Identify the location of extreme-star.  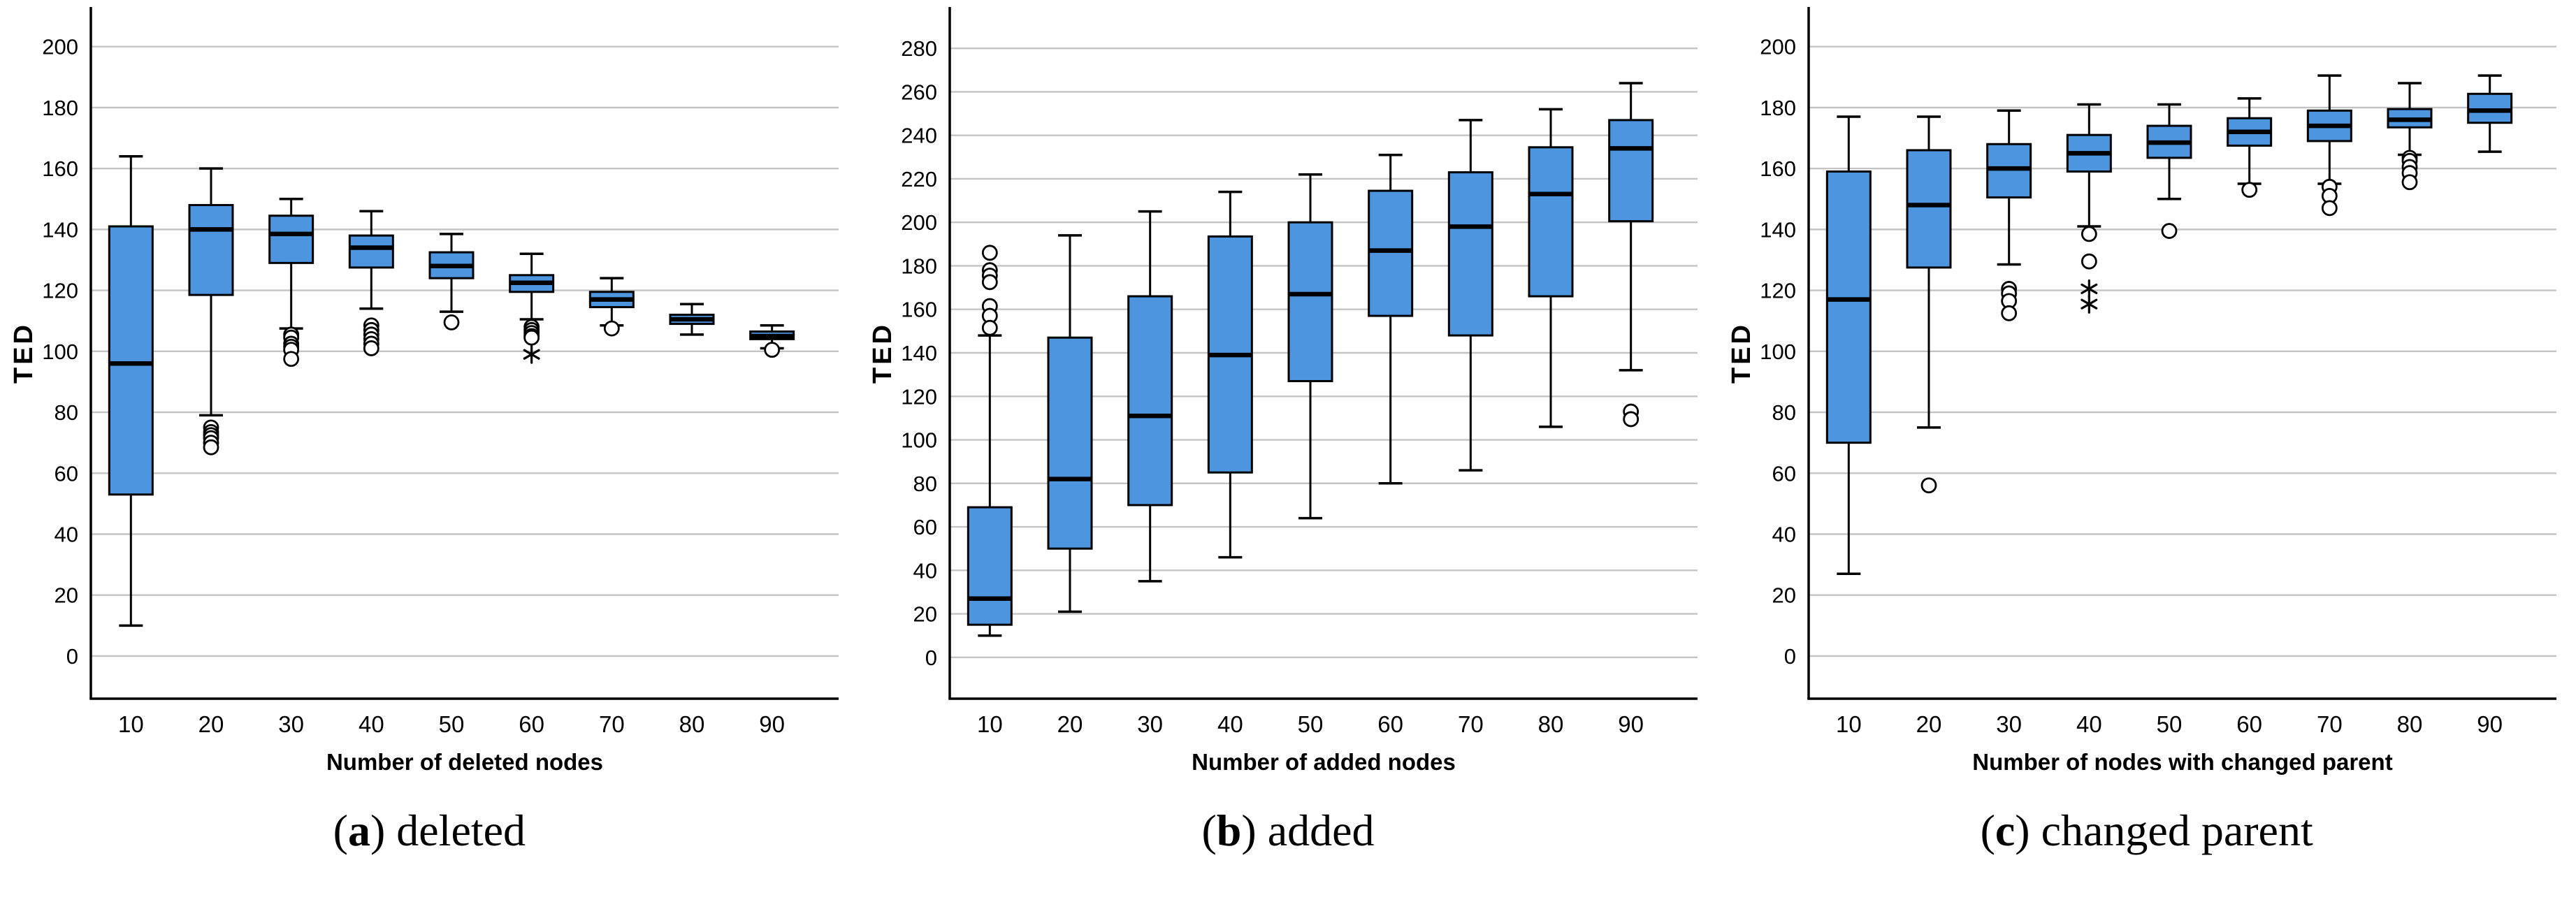
(2089, 289).